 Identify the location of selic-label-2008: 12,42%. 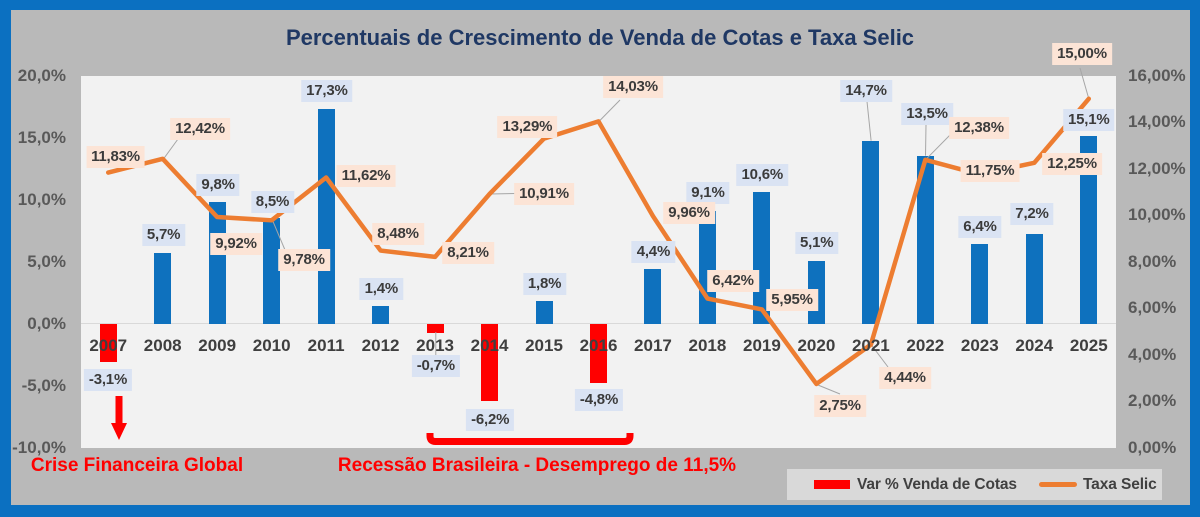
(200, 128).